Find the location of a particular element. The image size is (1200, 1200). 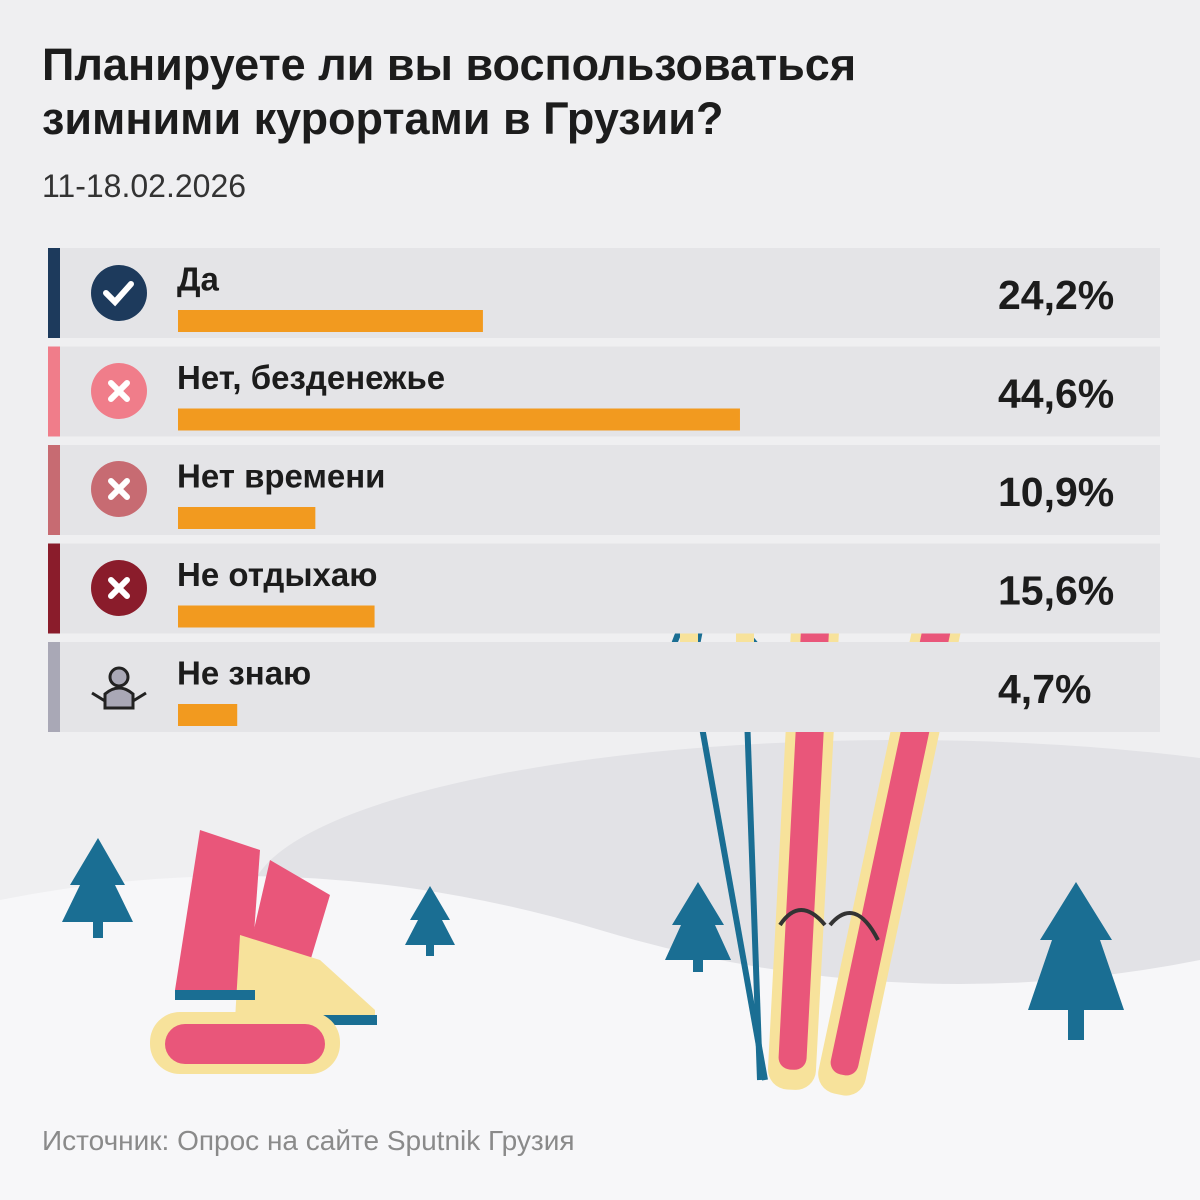

value-label: 4,7% is located at coordinates (1044, 689).